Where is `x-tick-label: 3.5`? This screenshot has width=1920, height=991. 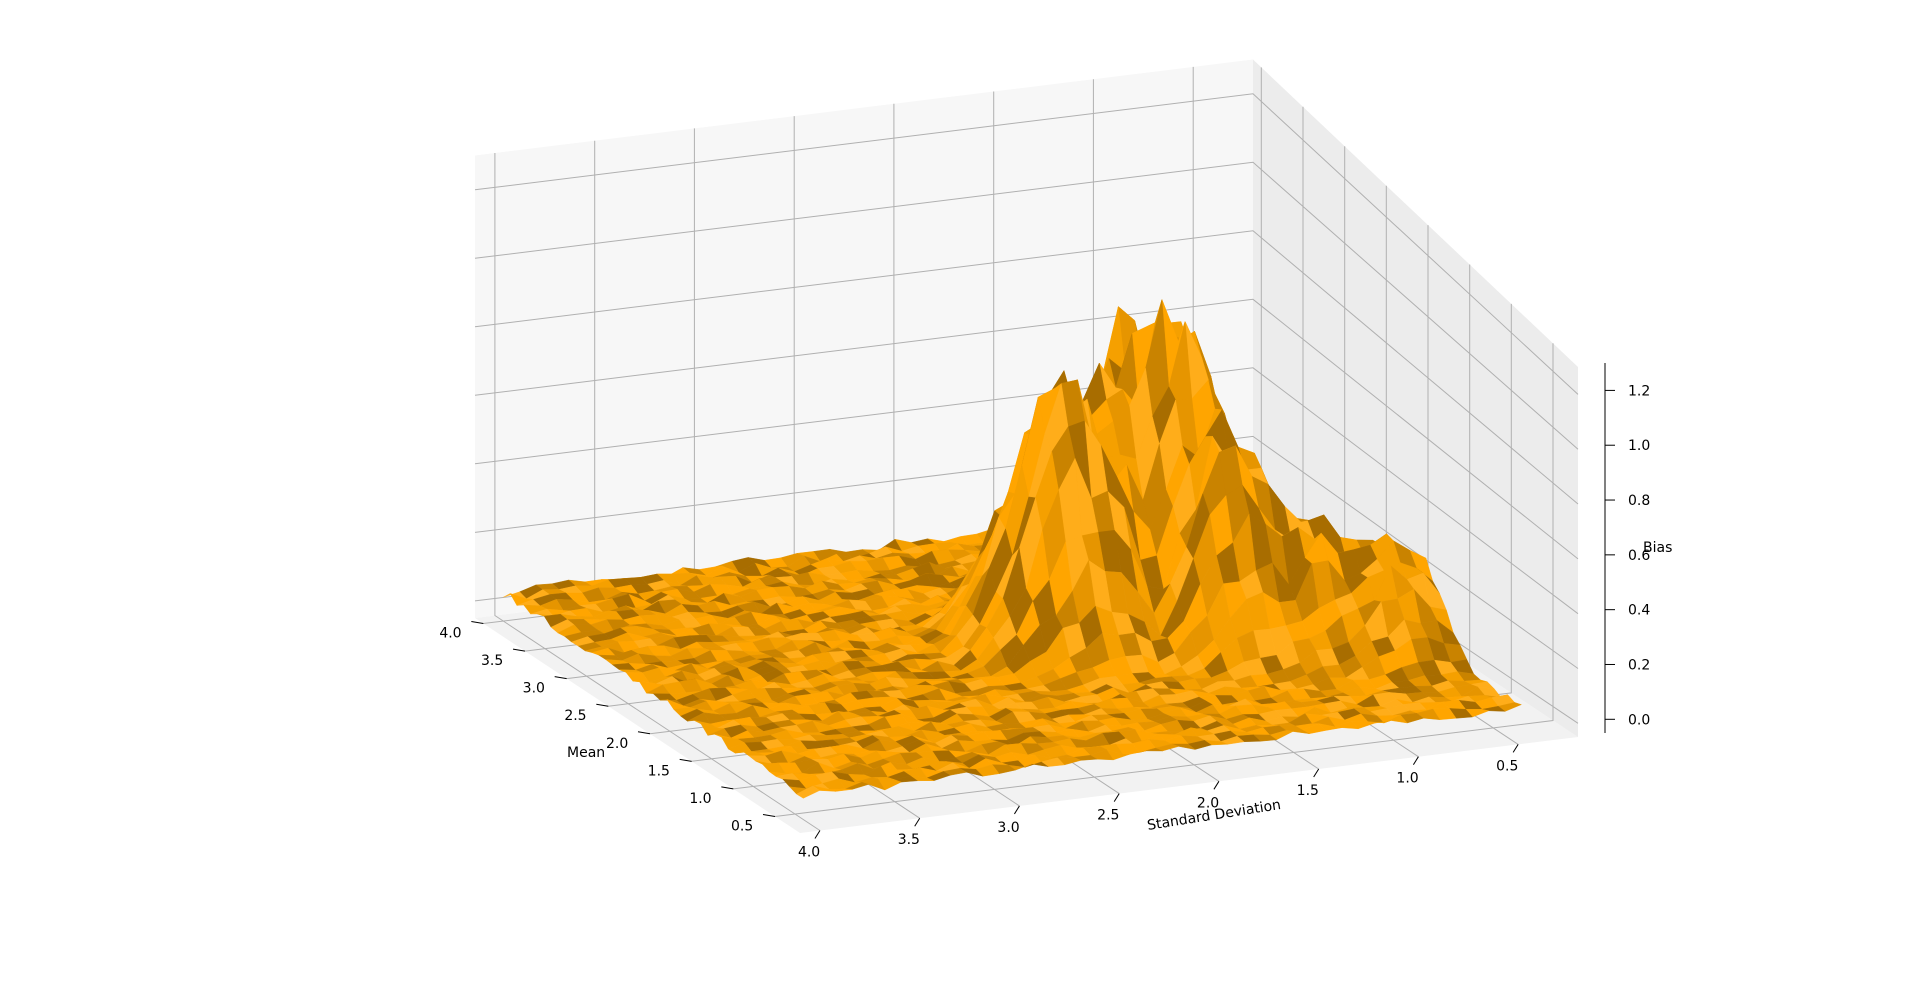
x-tick-label: 3.5 is located at coordinates (909, 840).